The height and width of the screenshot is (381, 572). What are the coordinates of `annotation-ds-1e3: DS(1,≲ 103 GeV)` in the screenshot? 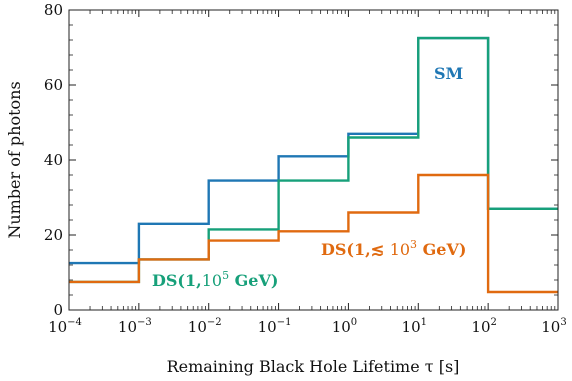 It's located at (393, 248).